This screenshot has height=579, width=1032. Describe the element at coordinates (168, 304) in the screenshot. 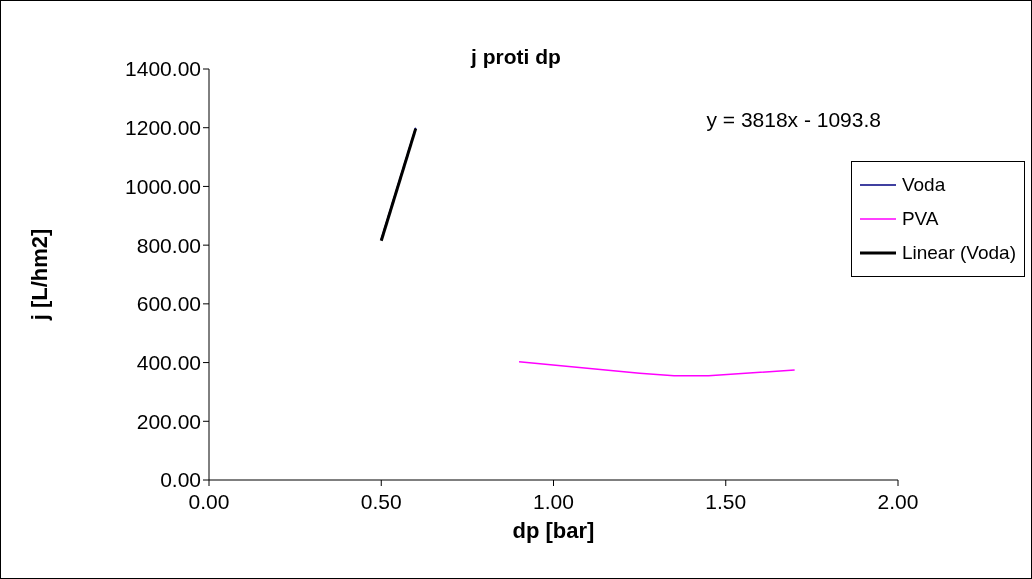

I see `y-tick-label: 600.00` at that location.